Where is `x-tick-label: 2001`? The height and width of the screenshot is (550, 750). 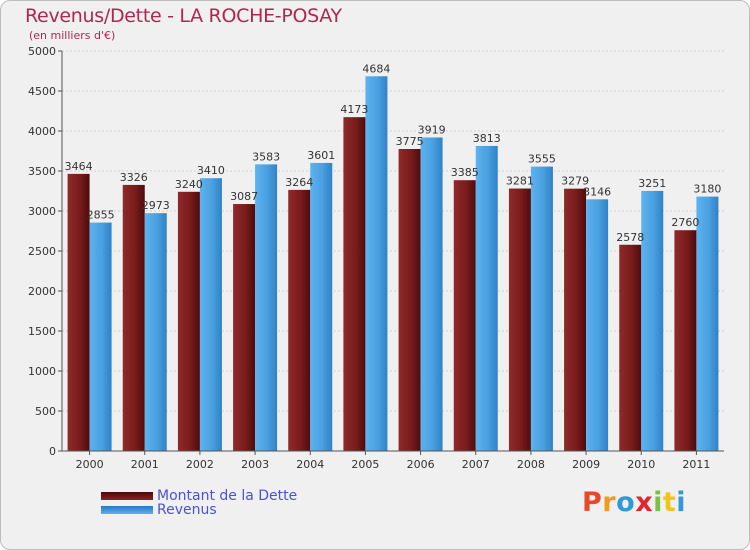
x-tick-label: 2001 is located at coordinates (145, 464).